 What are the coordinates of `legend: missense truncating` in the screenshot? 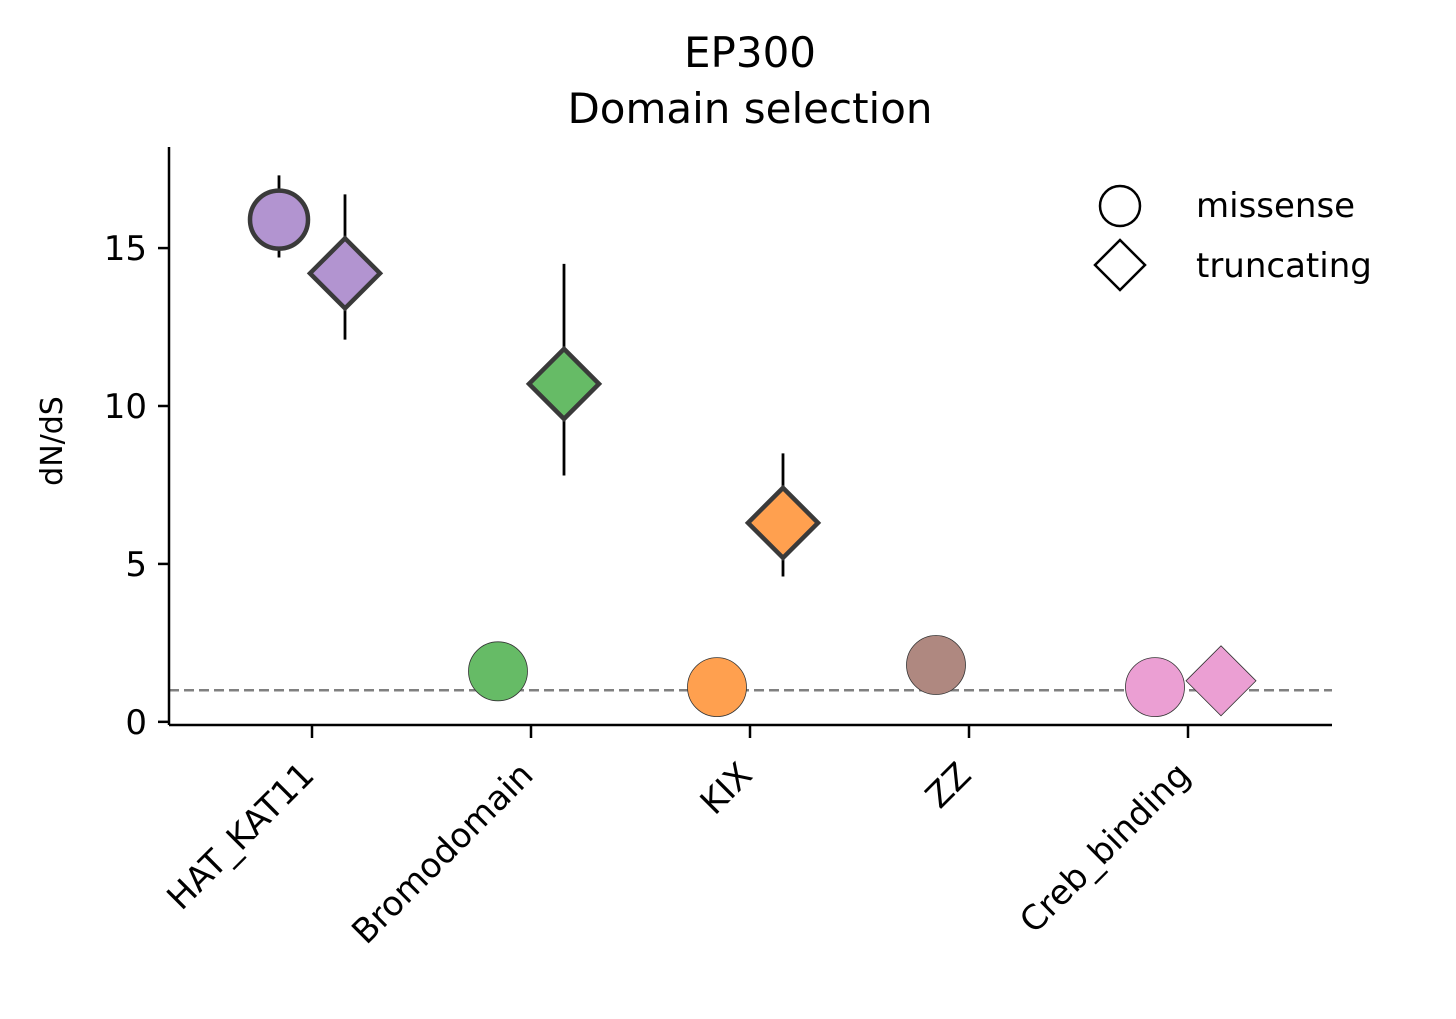 It's located at (1232, 238).